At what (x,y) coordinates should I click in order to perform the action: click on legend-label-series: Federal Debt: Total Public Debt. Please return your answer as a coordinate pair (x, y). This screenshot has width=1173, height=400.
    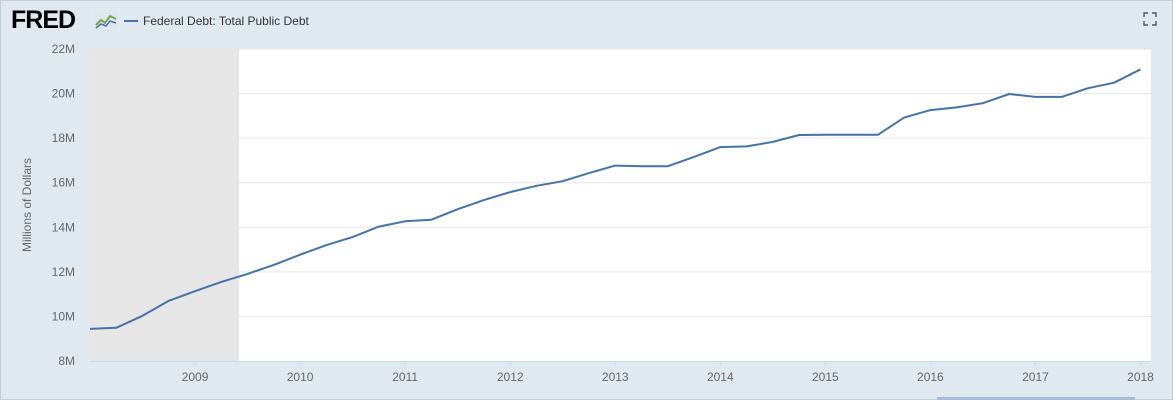
    Looking at the image, I should click on (226, 21).